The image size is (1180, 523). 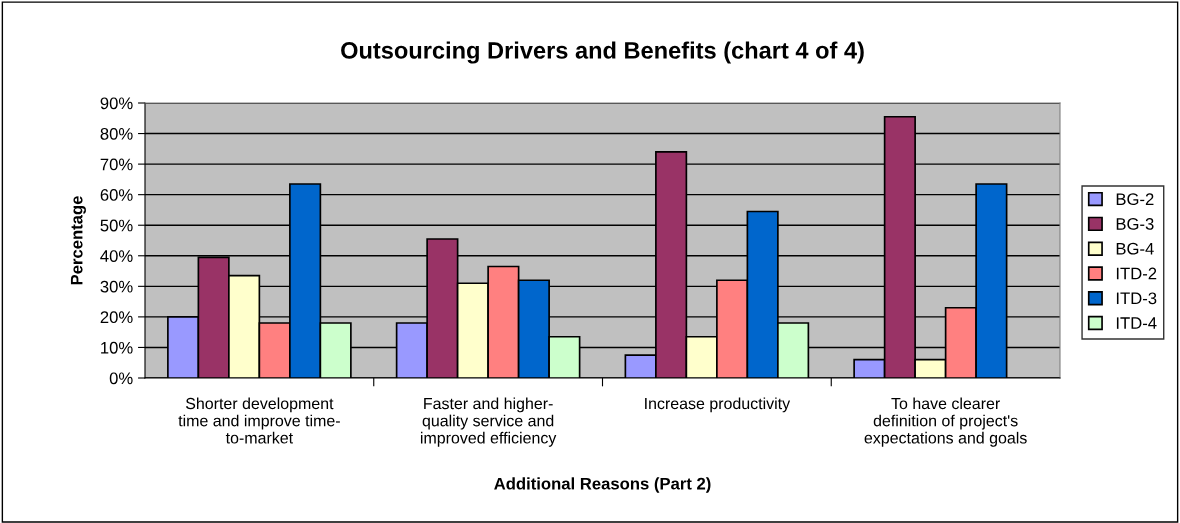 I want to click on y-tick-label: 50%, so click(x=116, y=225).